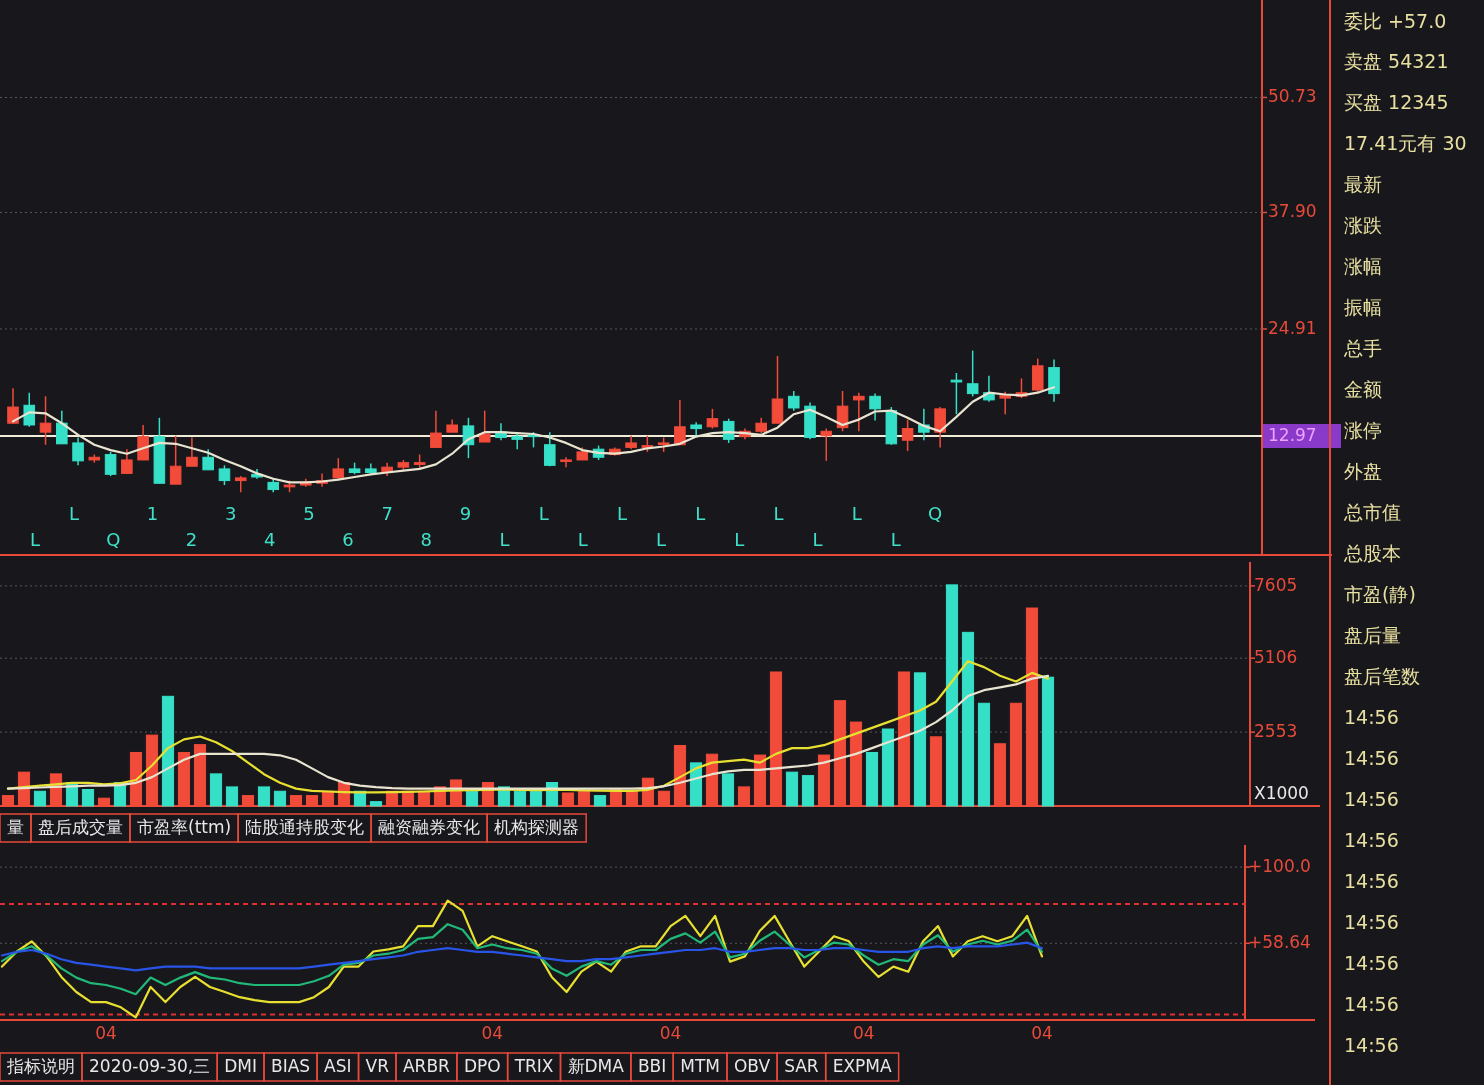  I want to click on text: 振幅, so click(1363, 307).